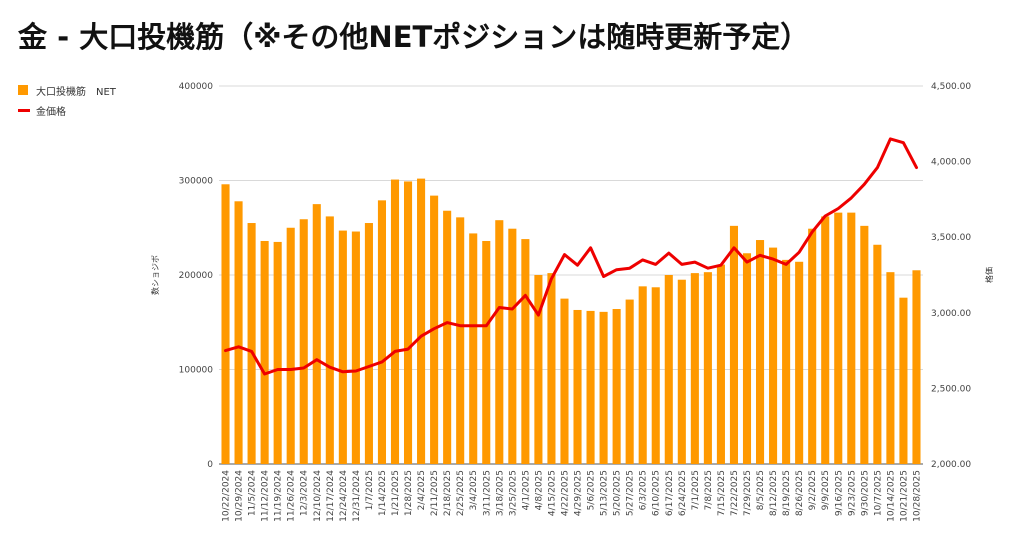  Describe the element at coordinates (631, 493) in the screenshot. I see `x-tick-label: 5/27/2025` at that location.